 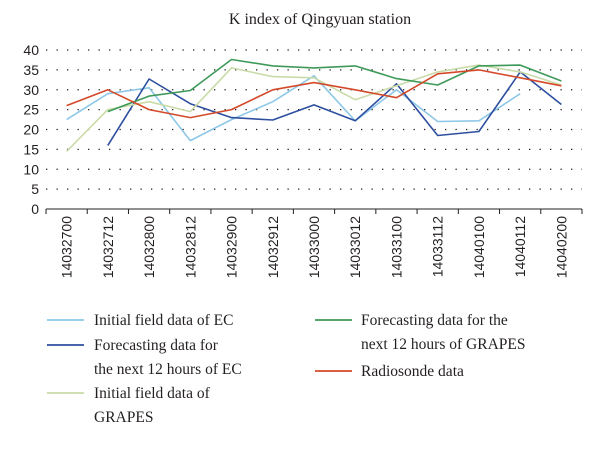 I want to click on legend-label: Forecasting data for the, so click(x=434, y=320).